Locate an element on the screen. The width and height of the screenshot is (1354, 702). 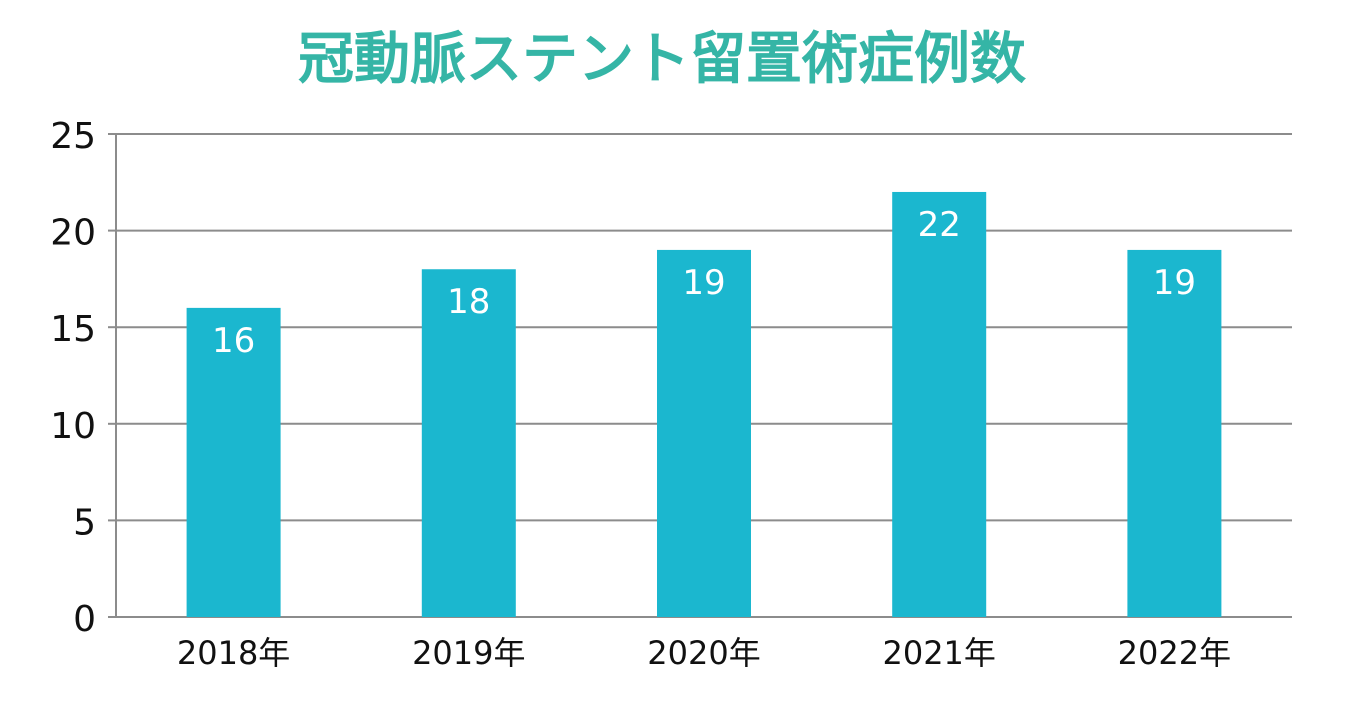
bar-2020年 is located at coordinates (704, 433).